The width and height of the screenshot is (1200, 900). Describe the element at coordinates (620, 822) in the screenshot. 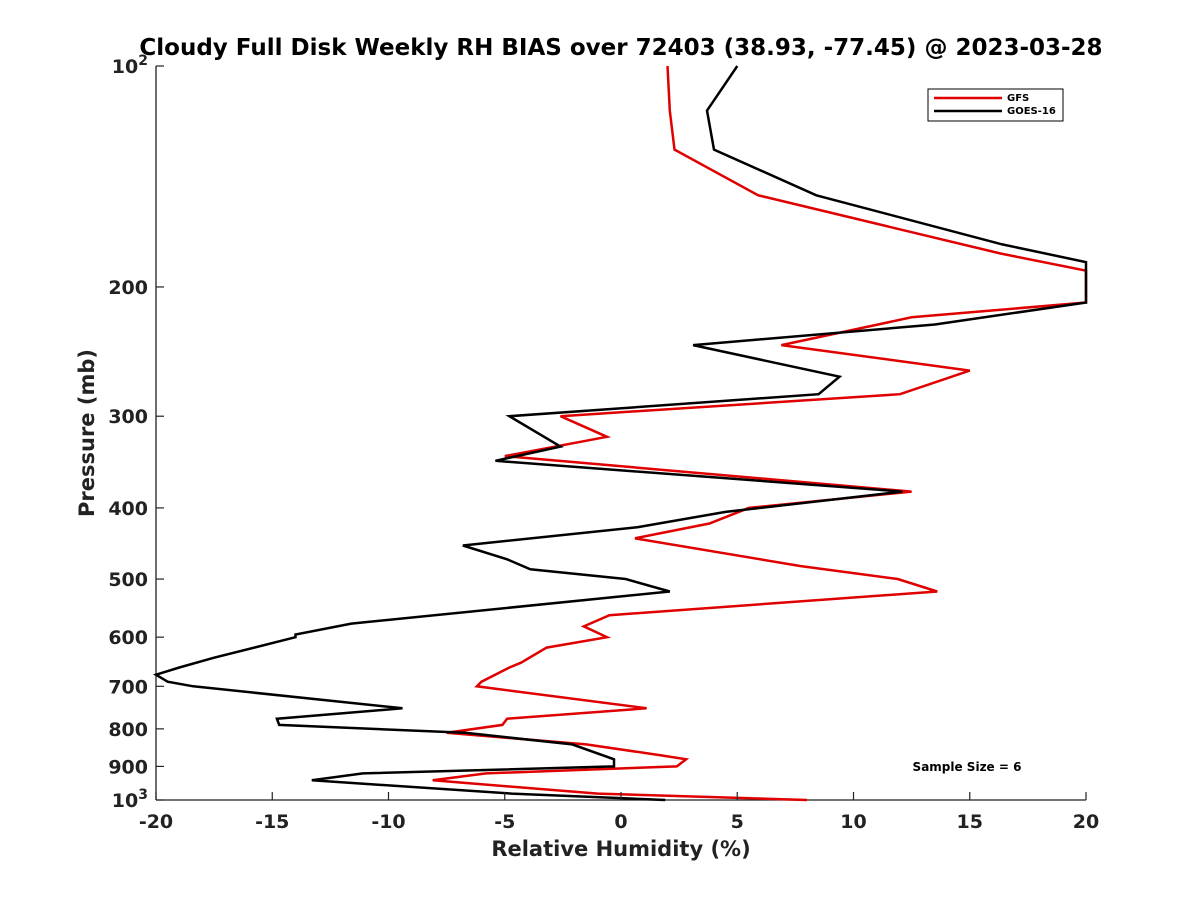

I see `x-tick-label: 0` at that location.